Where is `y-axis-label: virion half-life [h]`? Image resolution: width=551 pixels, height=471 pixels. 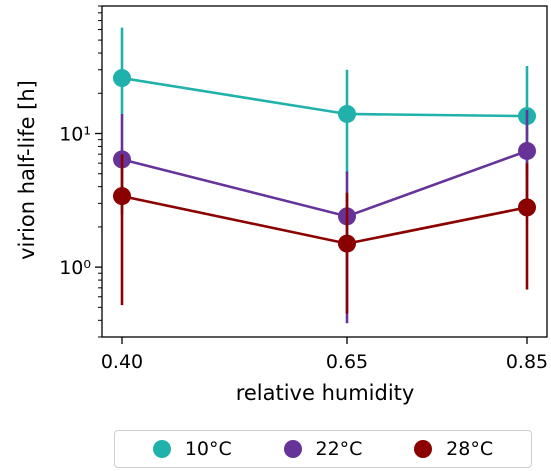 y-axis-label: virion half-life [h] is located at coordinates (27, 170).